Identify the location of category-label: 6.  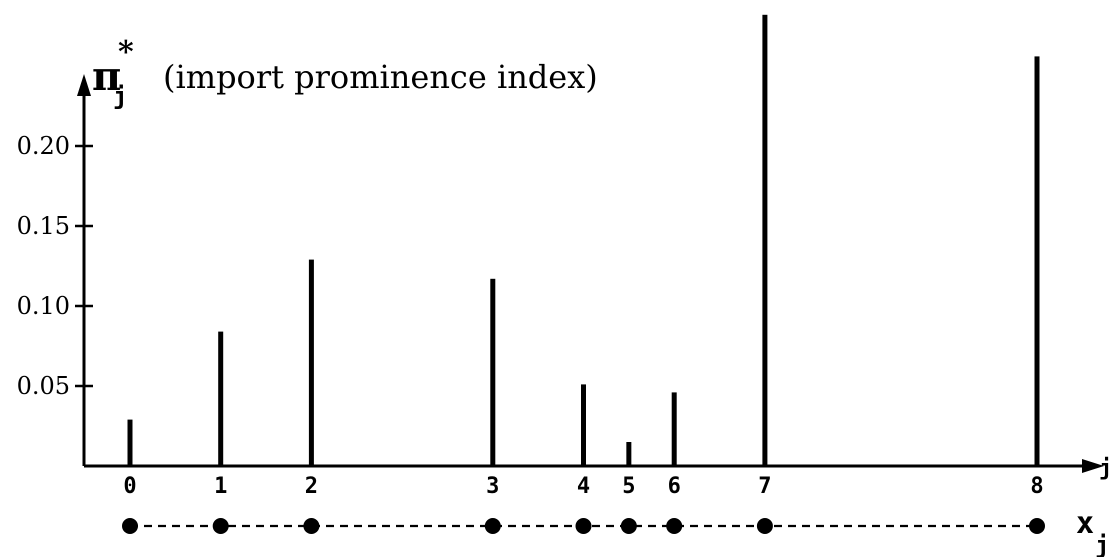
(674, 486).